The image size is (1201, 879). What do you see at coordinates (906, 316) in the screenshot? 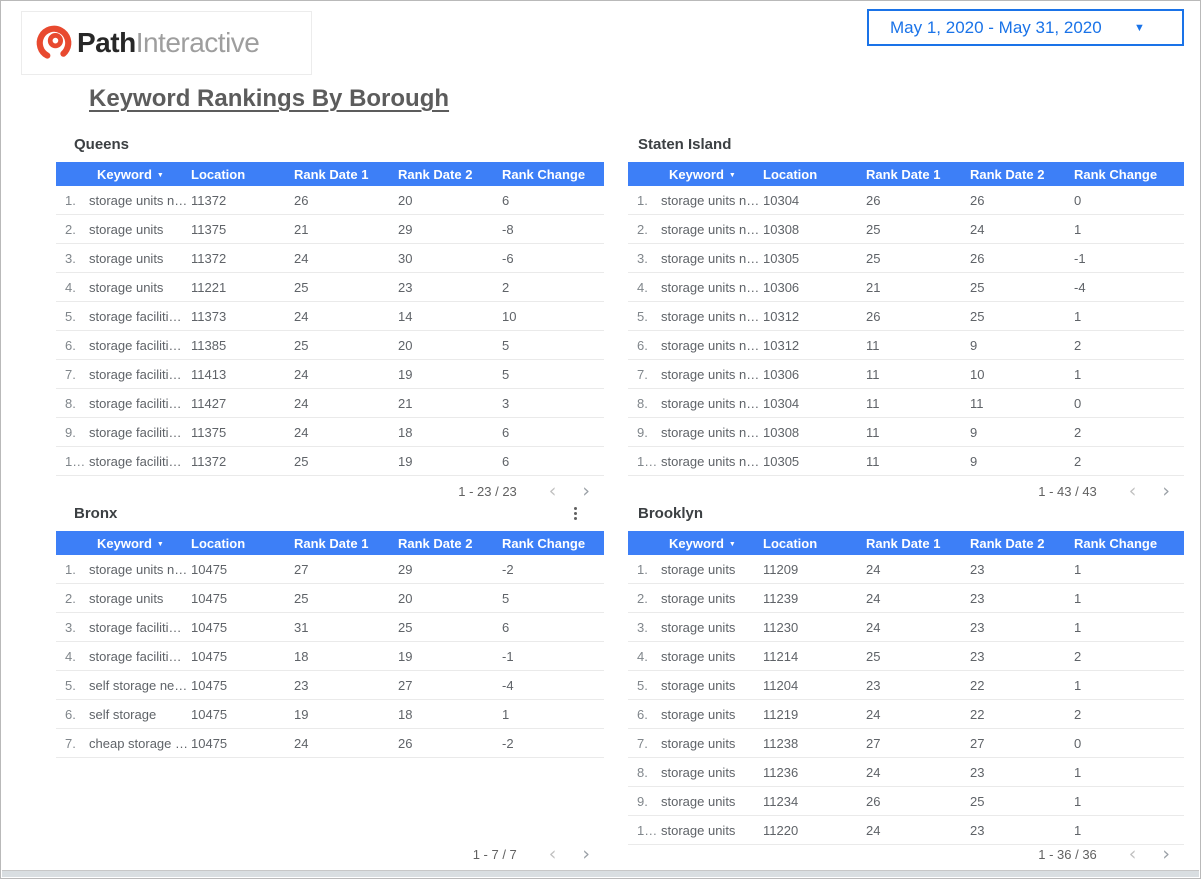
I see `table-row: 5. storage units n… 10312 26 25 1` at bounding box center [906, 316].